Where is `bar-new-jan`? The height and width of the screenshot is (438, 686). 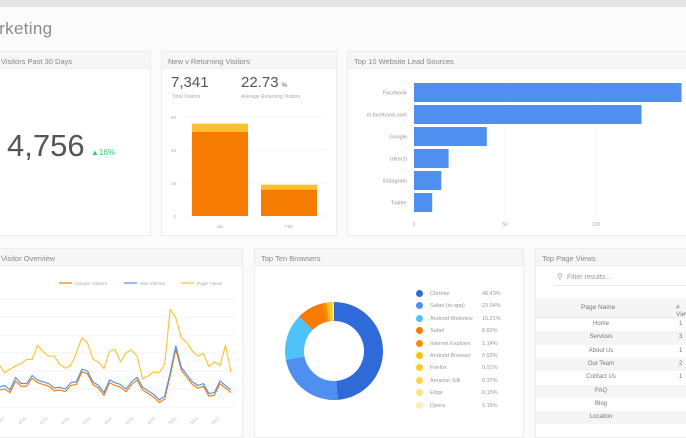
bar-new-jan is located at coordinates (220, 174).